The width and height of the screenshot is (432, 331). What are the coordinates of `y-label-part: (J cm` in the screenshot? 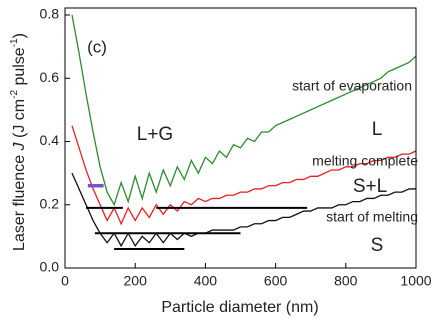 It's located at (19, 121).